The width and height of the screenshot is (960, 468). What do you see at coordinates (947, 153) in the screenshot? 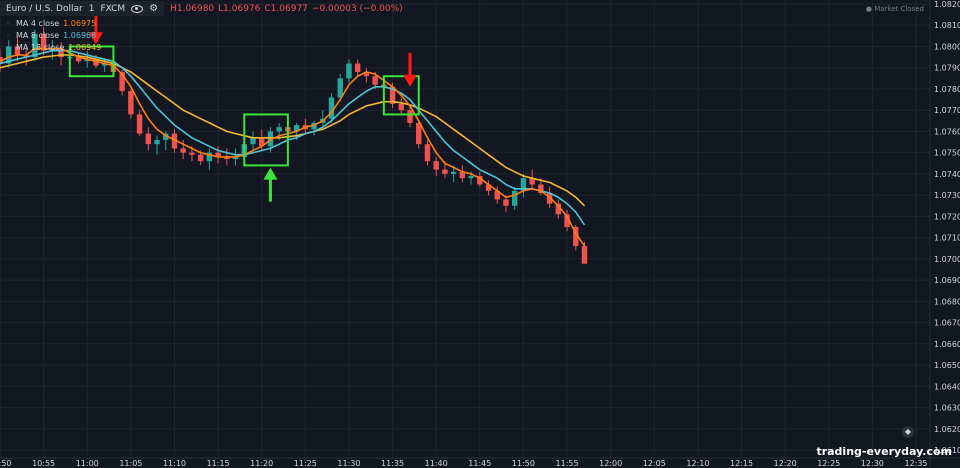
I see `y-tick-label: 1.07500` at bounding box center [947, 153].